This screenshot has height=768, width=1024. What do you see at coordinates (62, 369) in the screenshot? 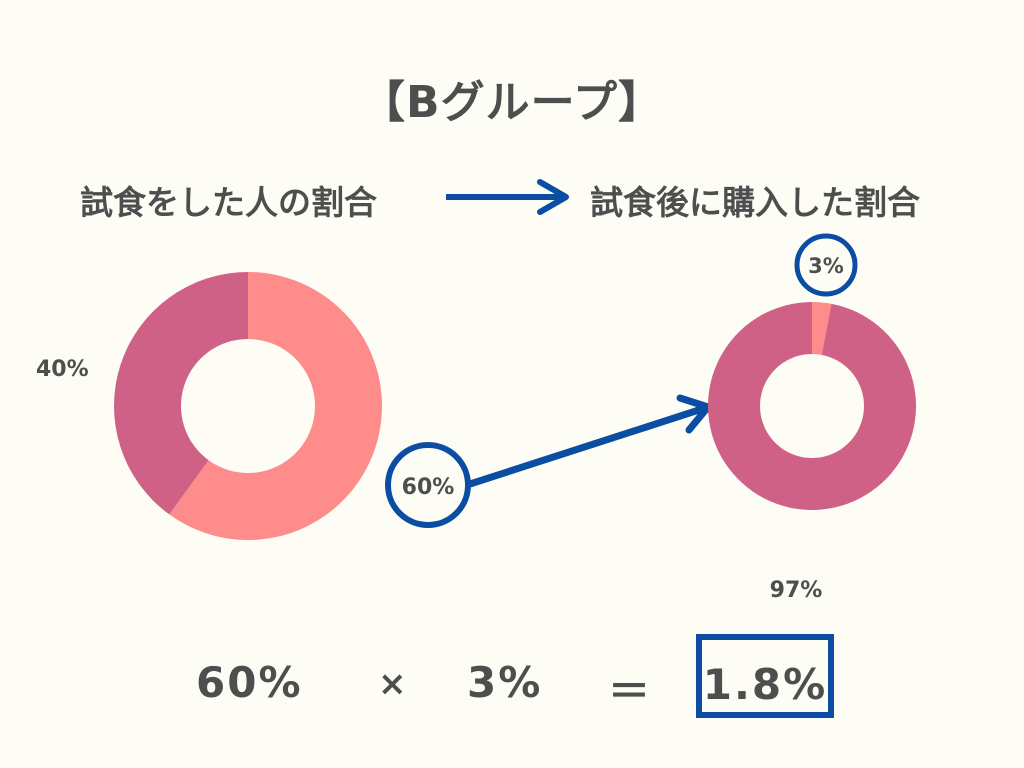
I see `slice-label-40: 40%` at bounding box center [62, 369].